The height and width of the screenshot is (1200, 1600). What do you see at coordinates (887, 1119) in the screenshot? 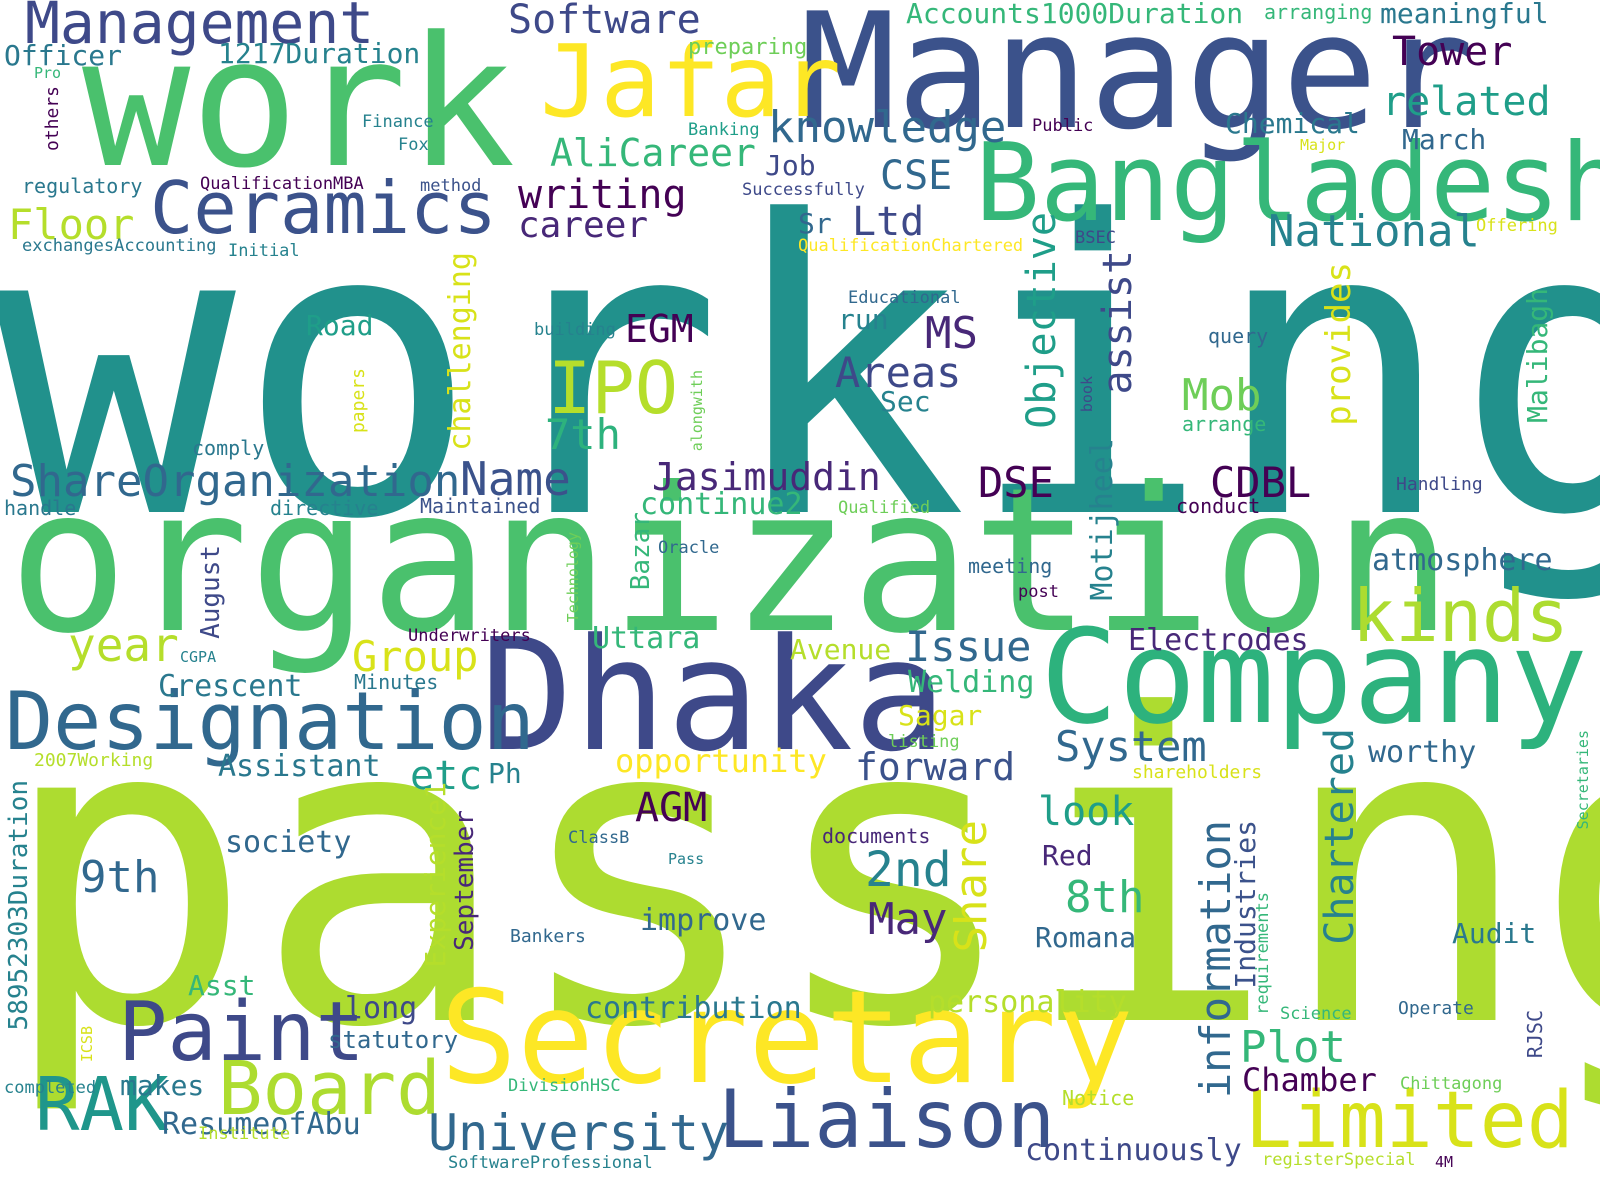
I see `word-liaison: Liaison` at bounding box center [887, 1119].